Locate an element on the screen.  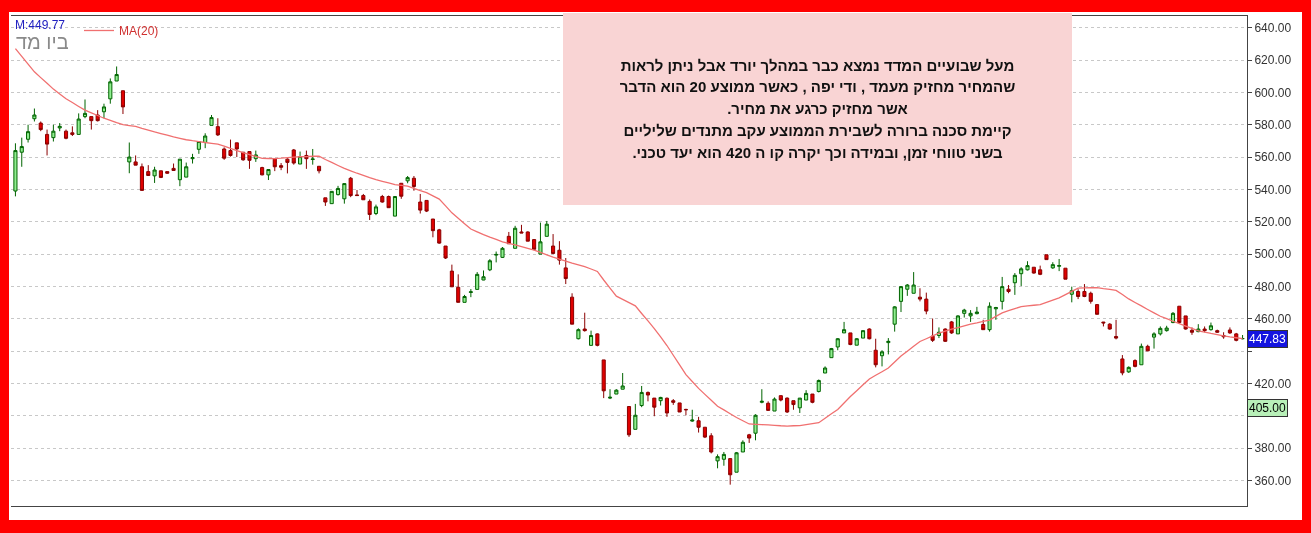
text: ביו מד is located at coordinates (42, 41).